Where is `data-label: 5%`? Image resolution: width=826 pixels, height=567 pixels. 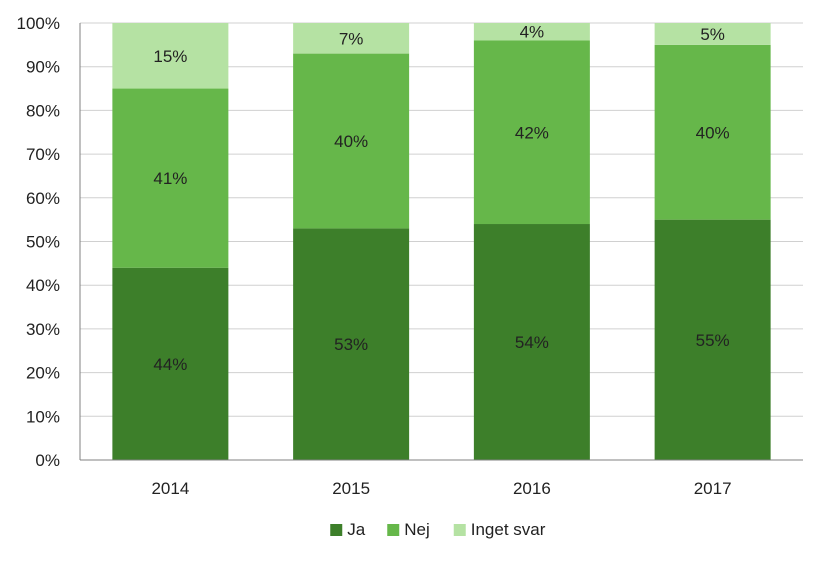 data-label: 5% is located at coordinates (712, 34).